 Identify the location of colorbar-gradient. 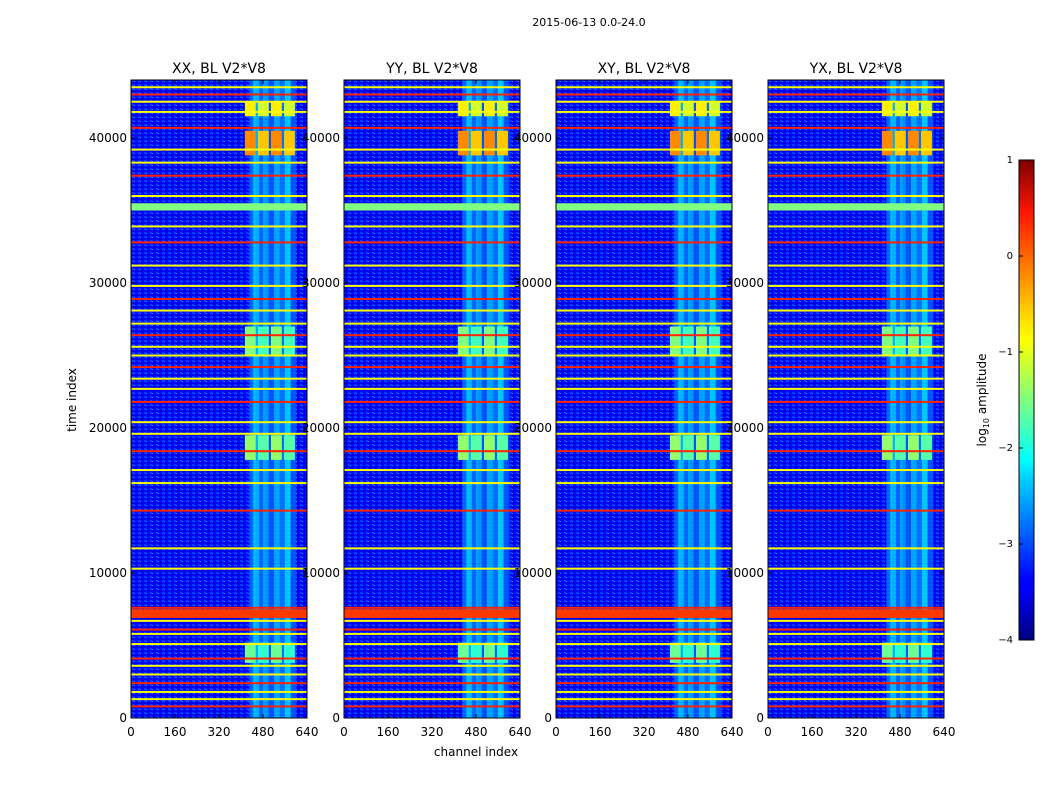
(1026, 400).